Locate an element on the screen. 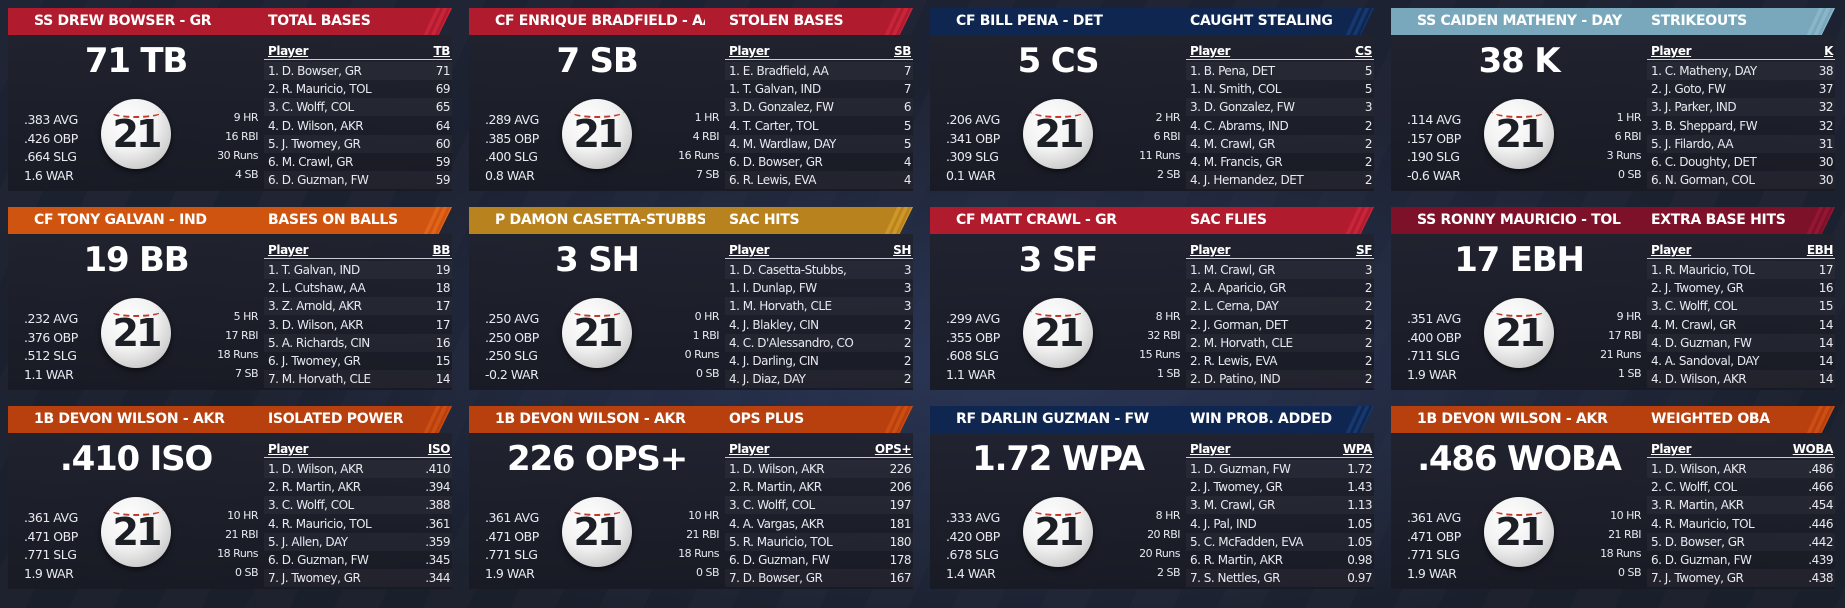 The image size is (1845, 608). leaderboard-row: 3. C. Wolff, COL 15 is located at coordinates (1741, 306).